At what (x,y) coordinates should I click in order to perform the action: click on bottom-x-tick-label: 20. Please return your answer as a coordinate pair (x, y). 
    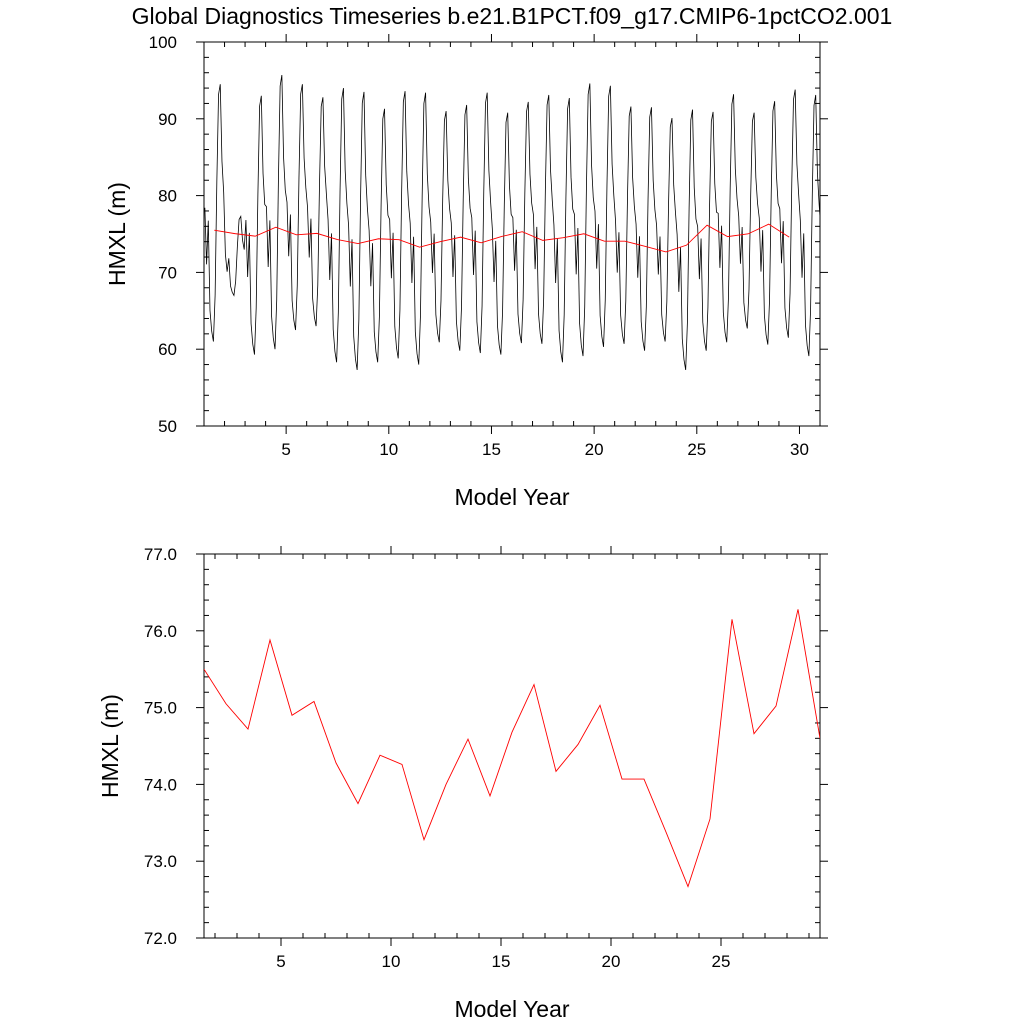
    Looking at the image, I should click on (611, 961).